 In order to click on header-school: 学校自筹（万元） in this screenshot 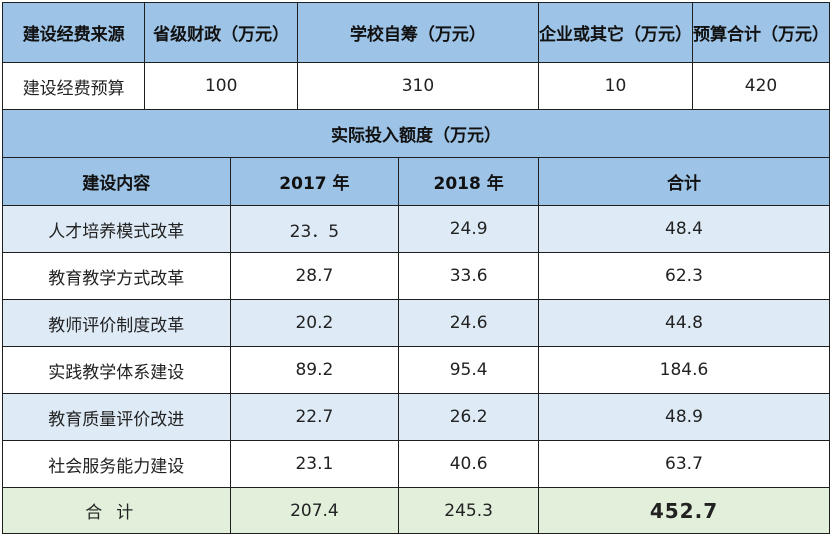, I will do `click(417, 32)`.